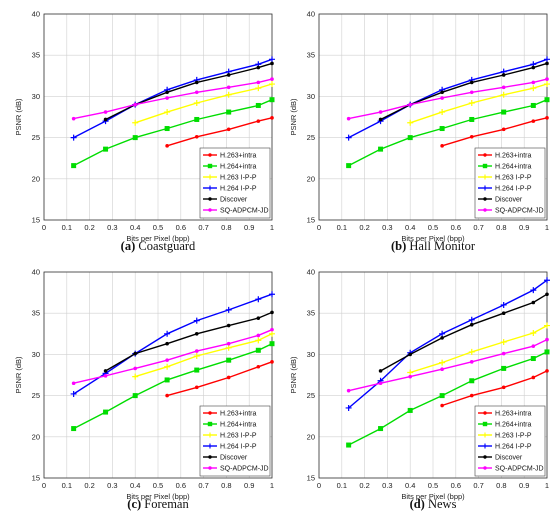 This screenshot has width=550, height=515. I want to click on series-h-264-intra, so click(173, 133).